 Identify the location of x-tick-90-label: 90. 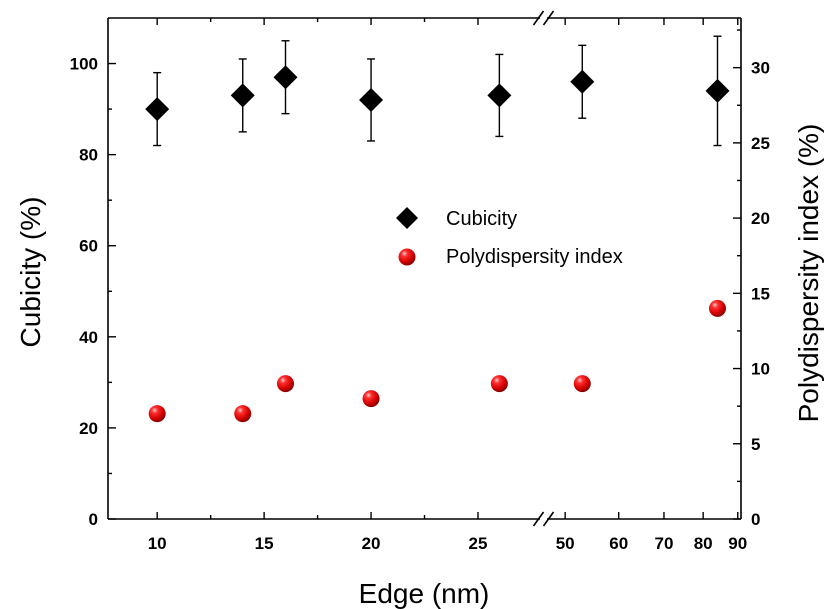
(737, 543).